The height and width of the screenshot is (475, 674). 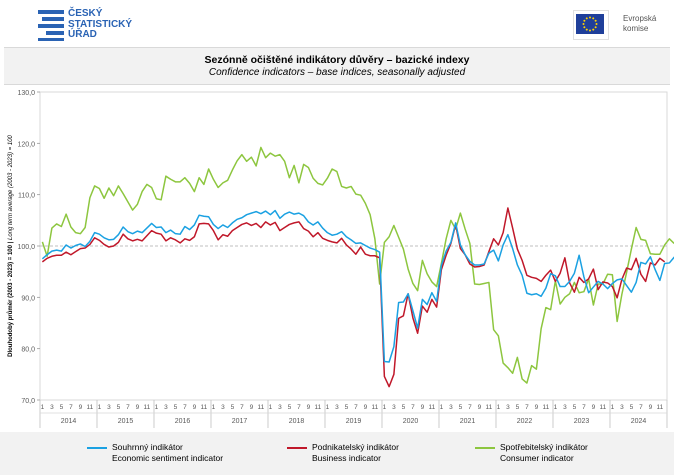 What do you see at coordinates (26, 247) in the screenshot?
I see `y-tick-label: 100,0` at bounding box center [26, 247].